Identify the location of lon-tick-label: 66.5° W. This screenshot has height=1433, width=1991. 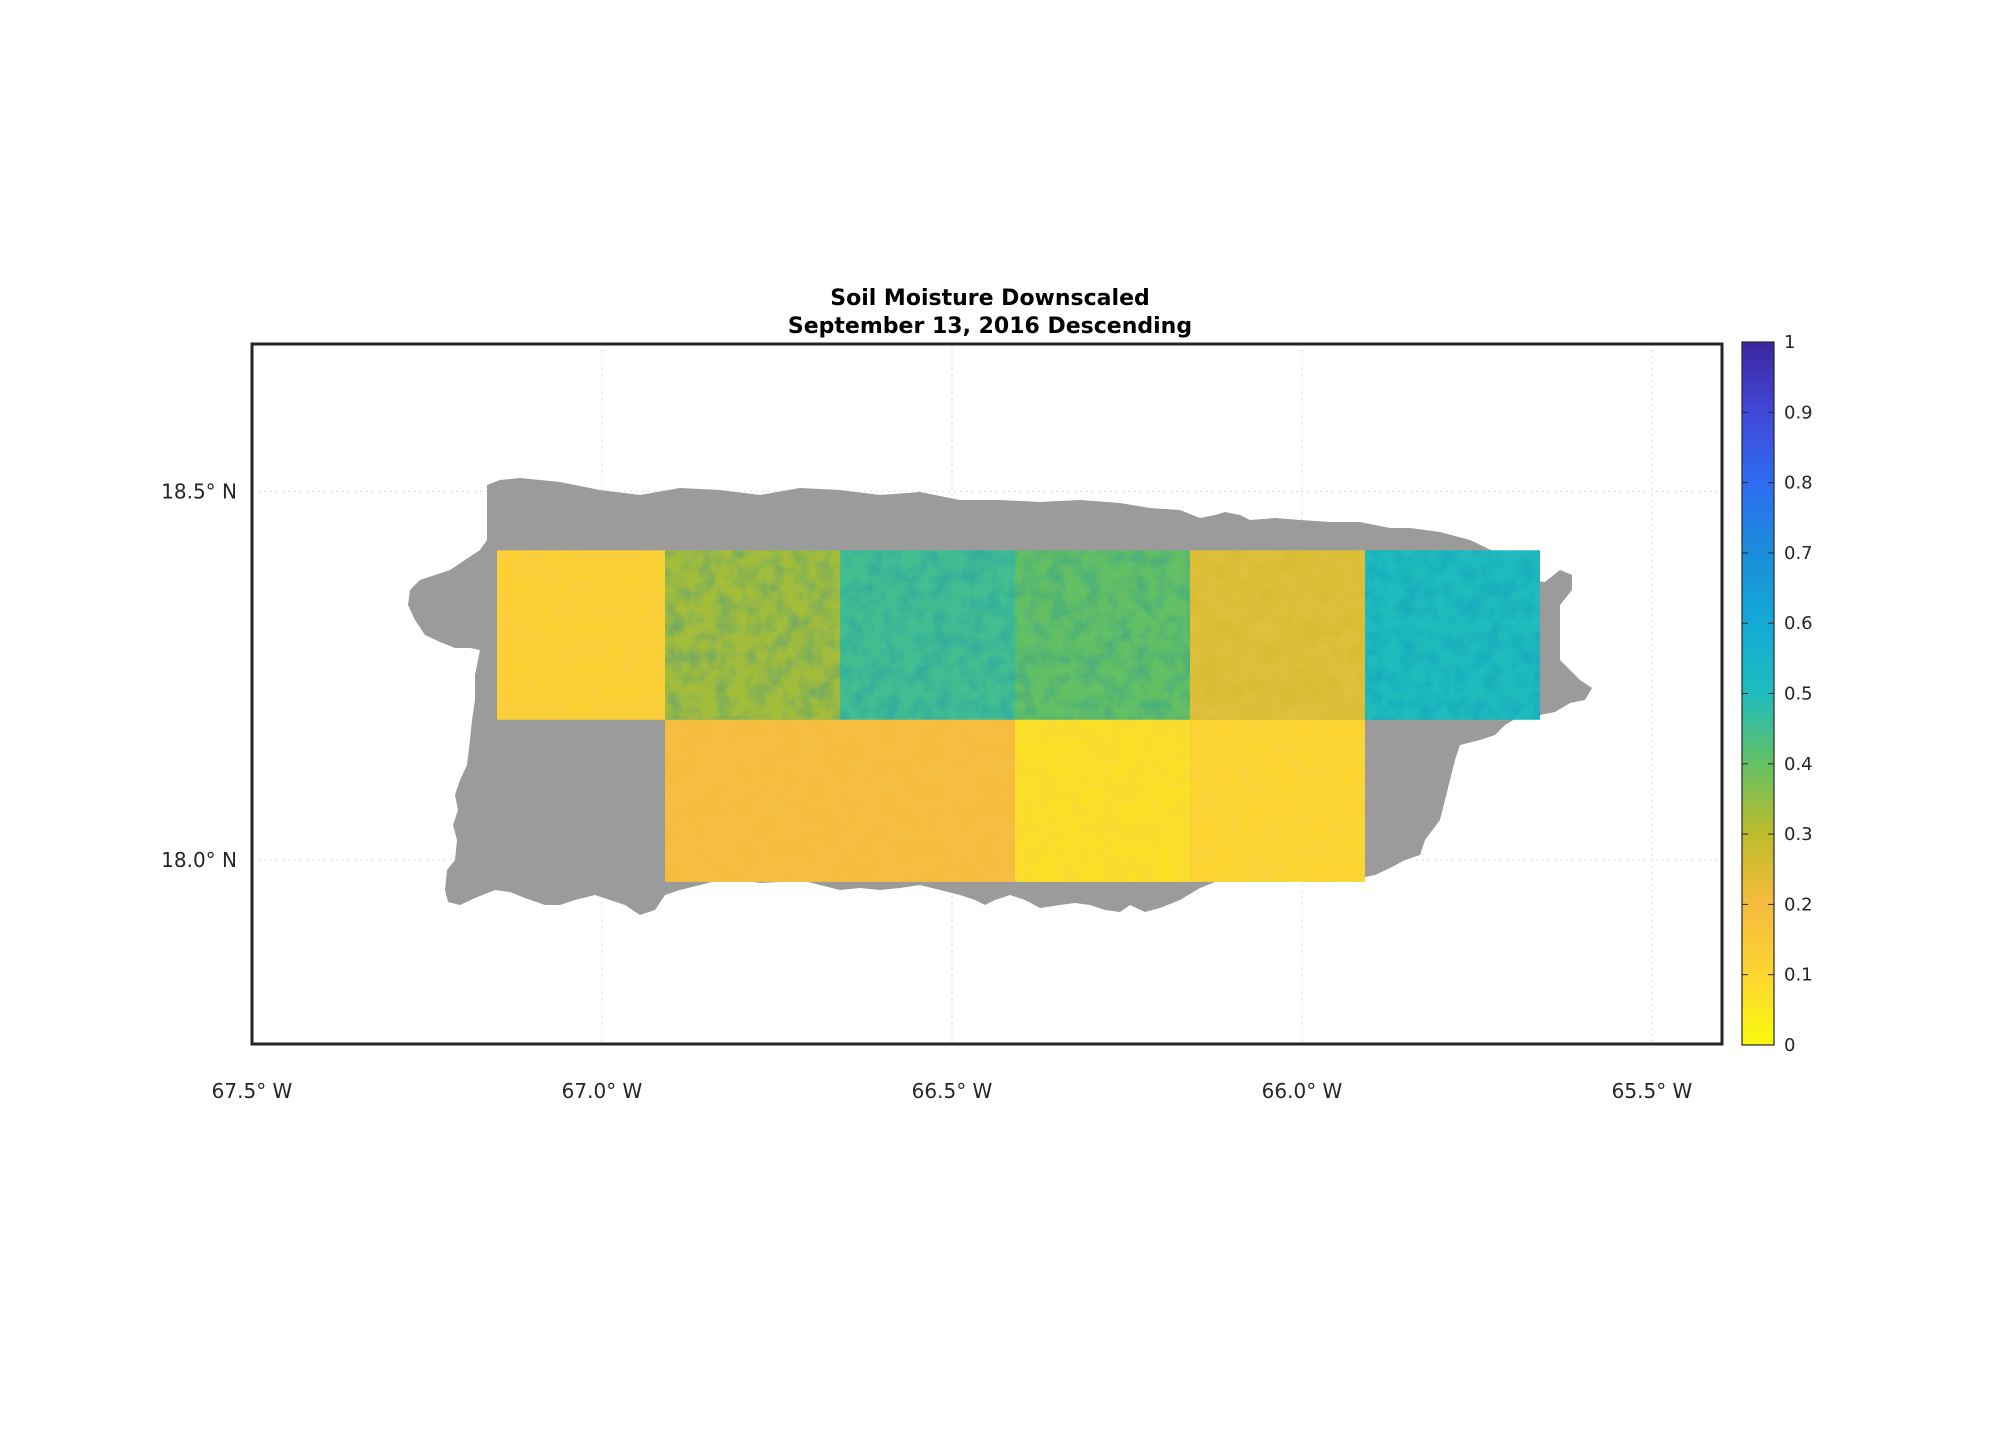
(952, 1091).